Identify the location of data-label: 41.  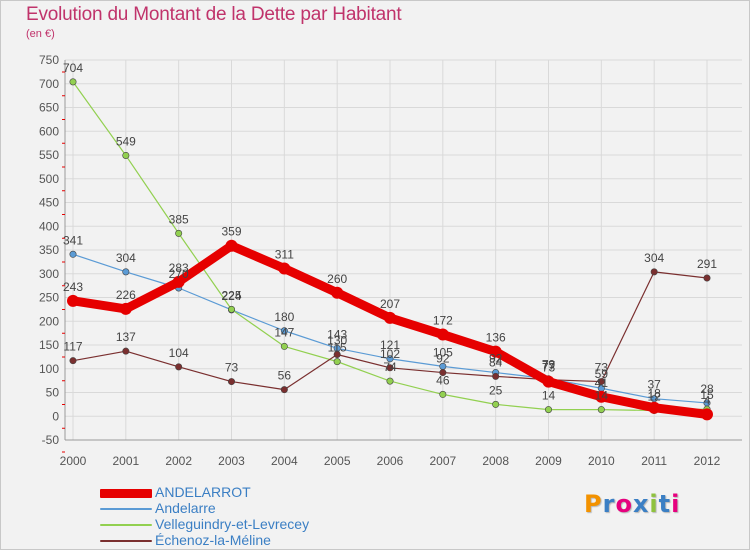
(602, 383).